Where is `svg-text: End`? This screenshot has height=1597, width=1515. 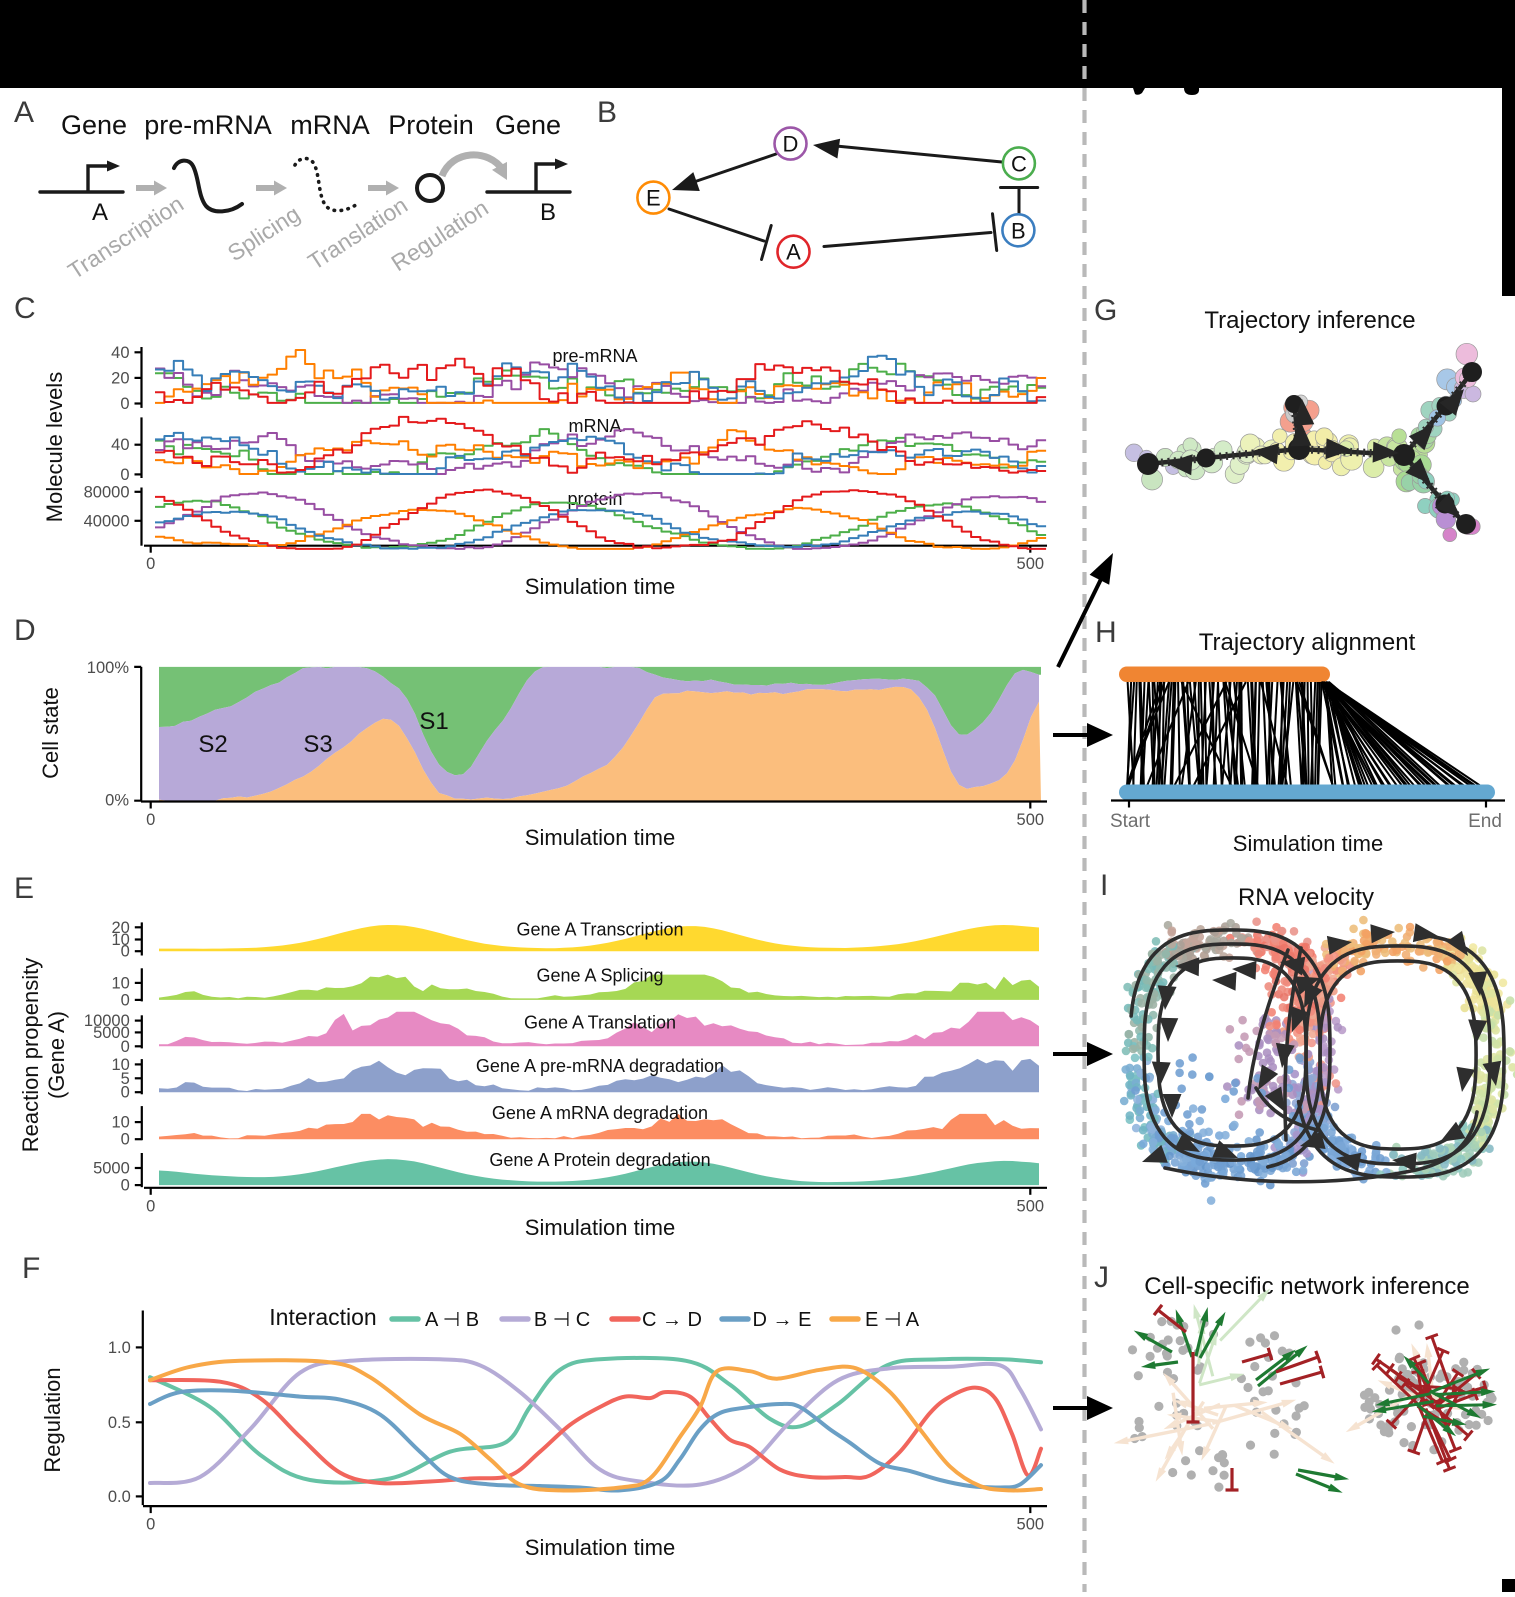
svg-text: End is located at coordinates (1485, 821).